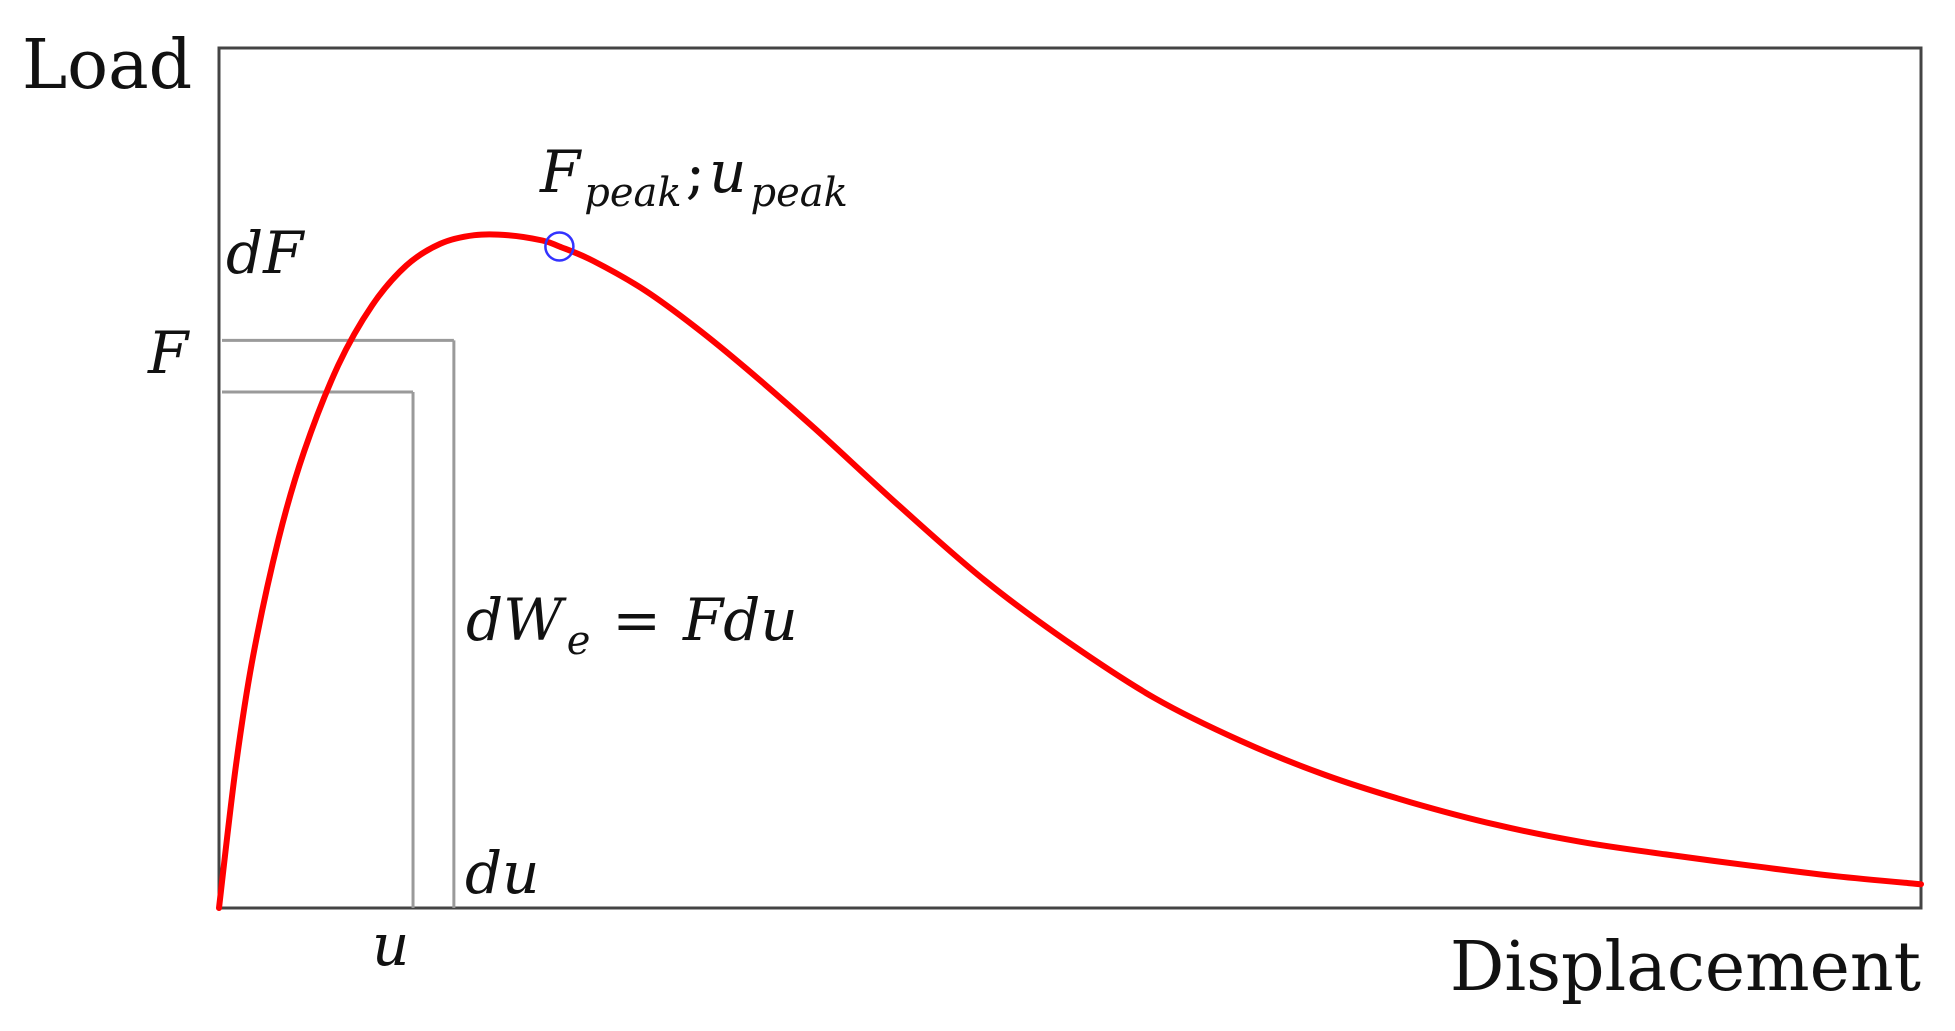 This screenshot has width=1955, height=1031. I want to click on equation-equals: =, so click(636, 620).